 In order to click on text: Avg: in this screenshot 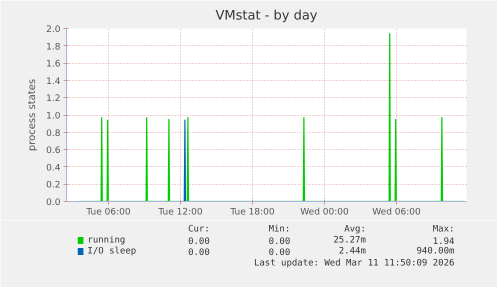, I will do `click(355, 229)`.